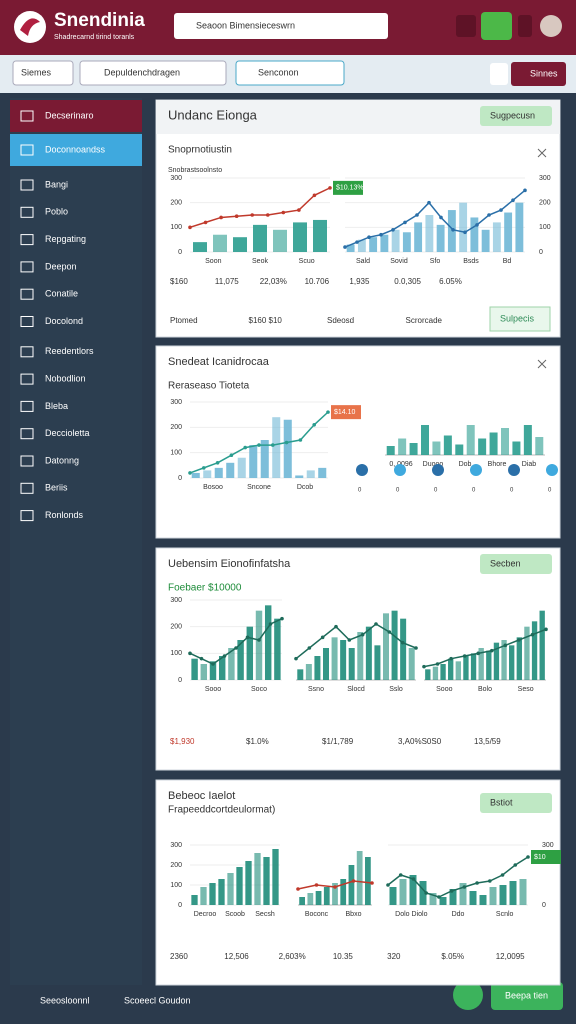 This screenshot has width=576, height=1024. What do you see at coordinates (260, 208) in the screenshot?
I see `trend-line` at bounding box center [260, 208].